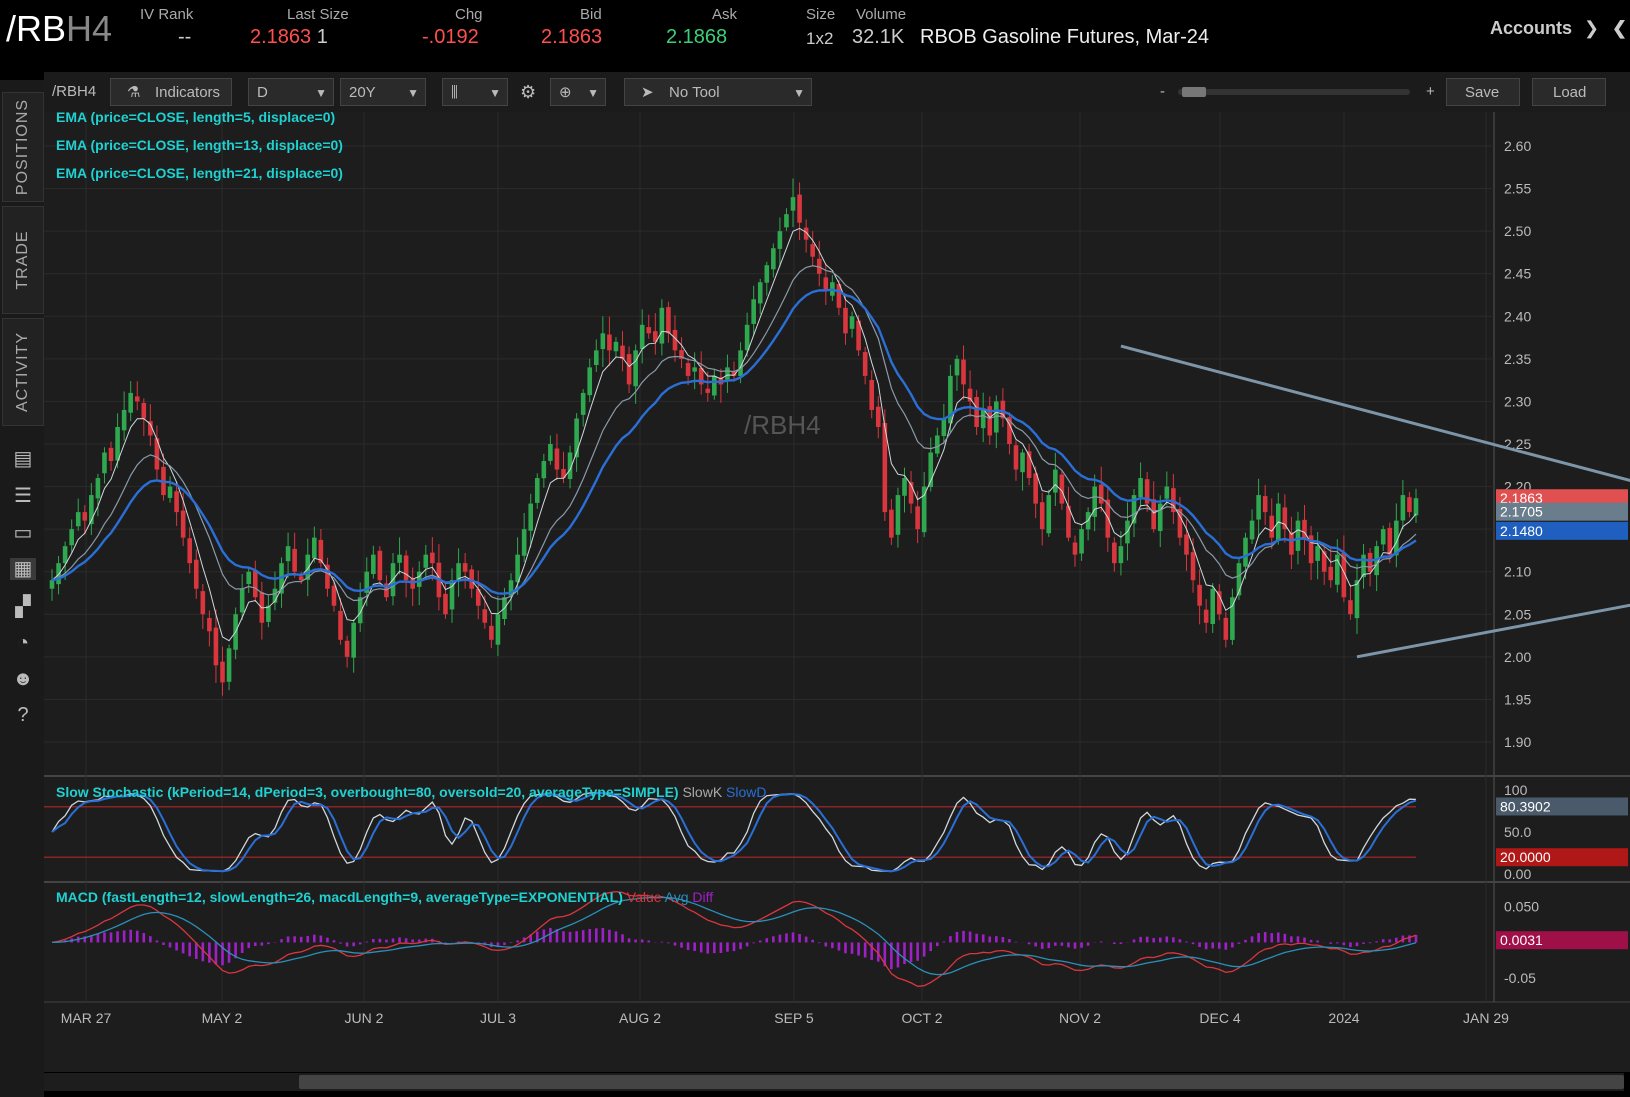 The image size is (1630, 1097). What do you see at coordinates (1525, 806) in the screenshot?
I see `stochastic-k-value: 80.3902` at bounding box center [1525, 806].